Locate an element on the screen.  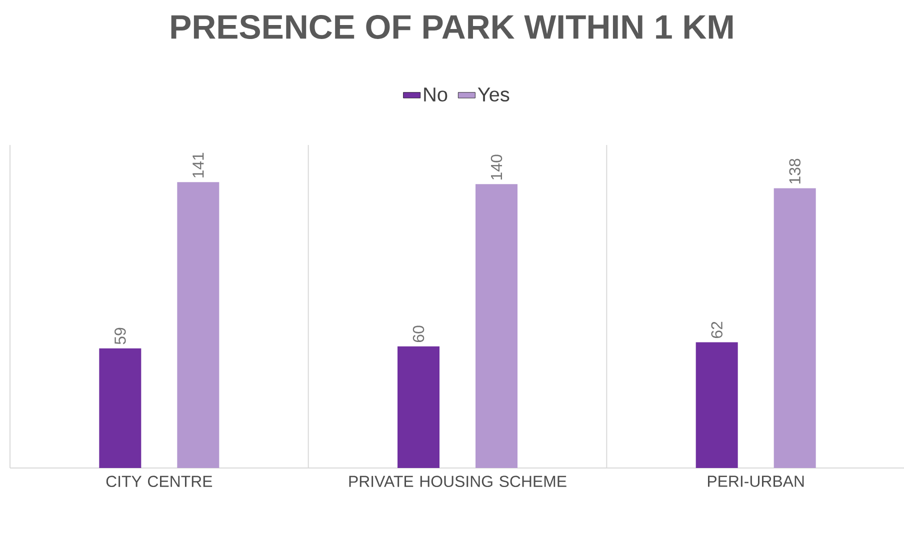
data-label: 141 is located at coordinates (198, 165).